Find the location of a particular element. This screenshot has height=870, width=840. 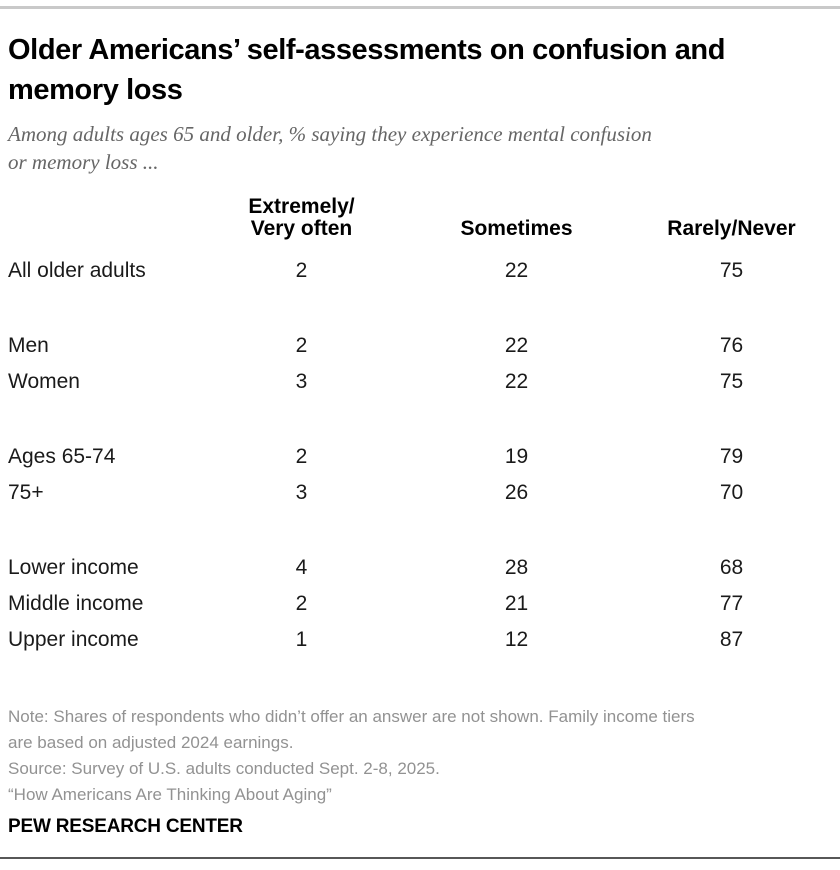

row-label: Women is located at coordinates (44, 381).